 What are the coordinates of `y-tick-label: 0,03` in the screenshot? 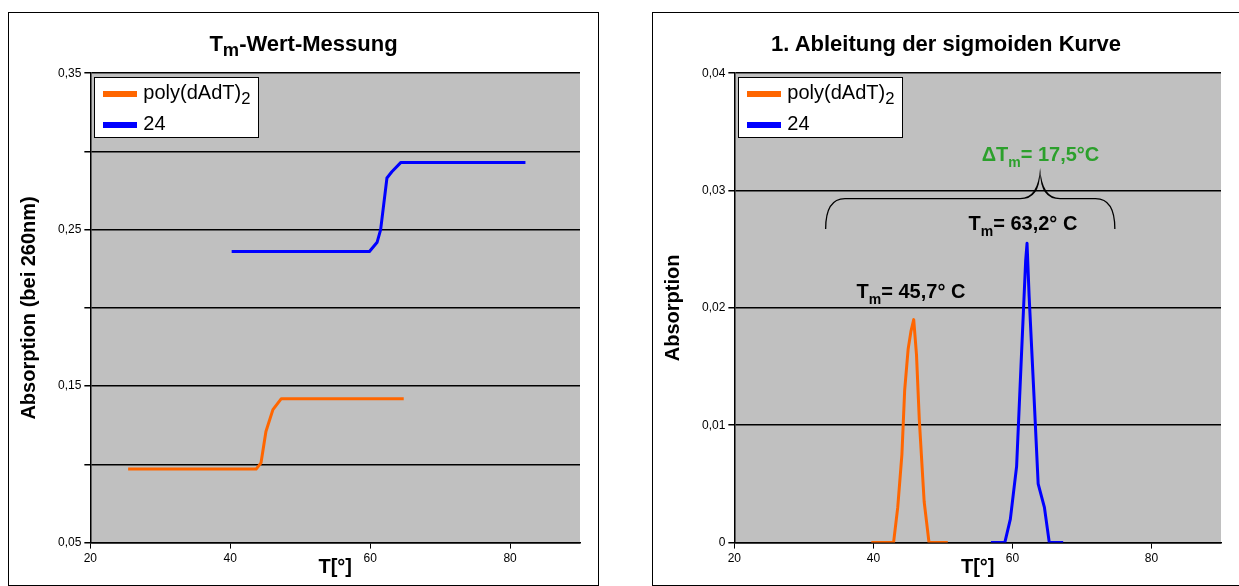 It's located at (714, 189).